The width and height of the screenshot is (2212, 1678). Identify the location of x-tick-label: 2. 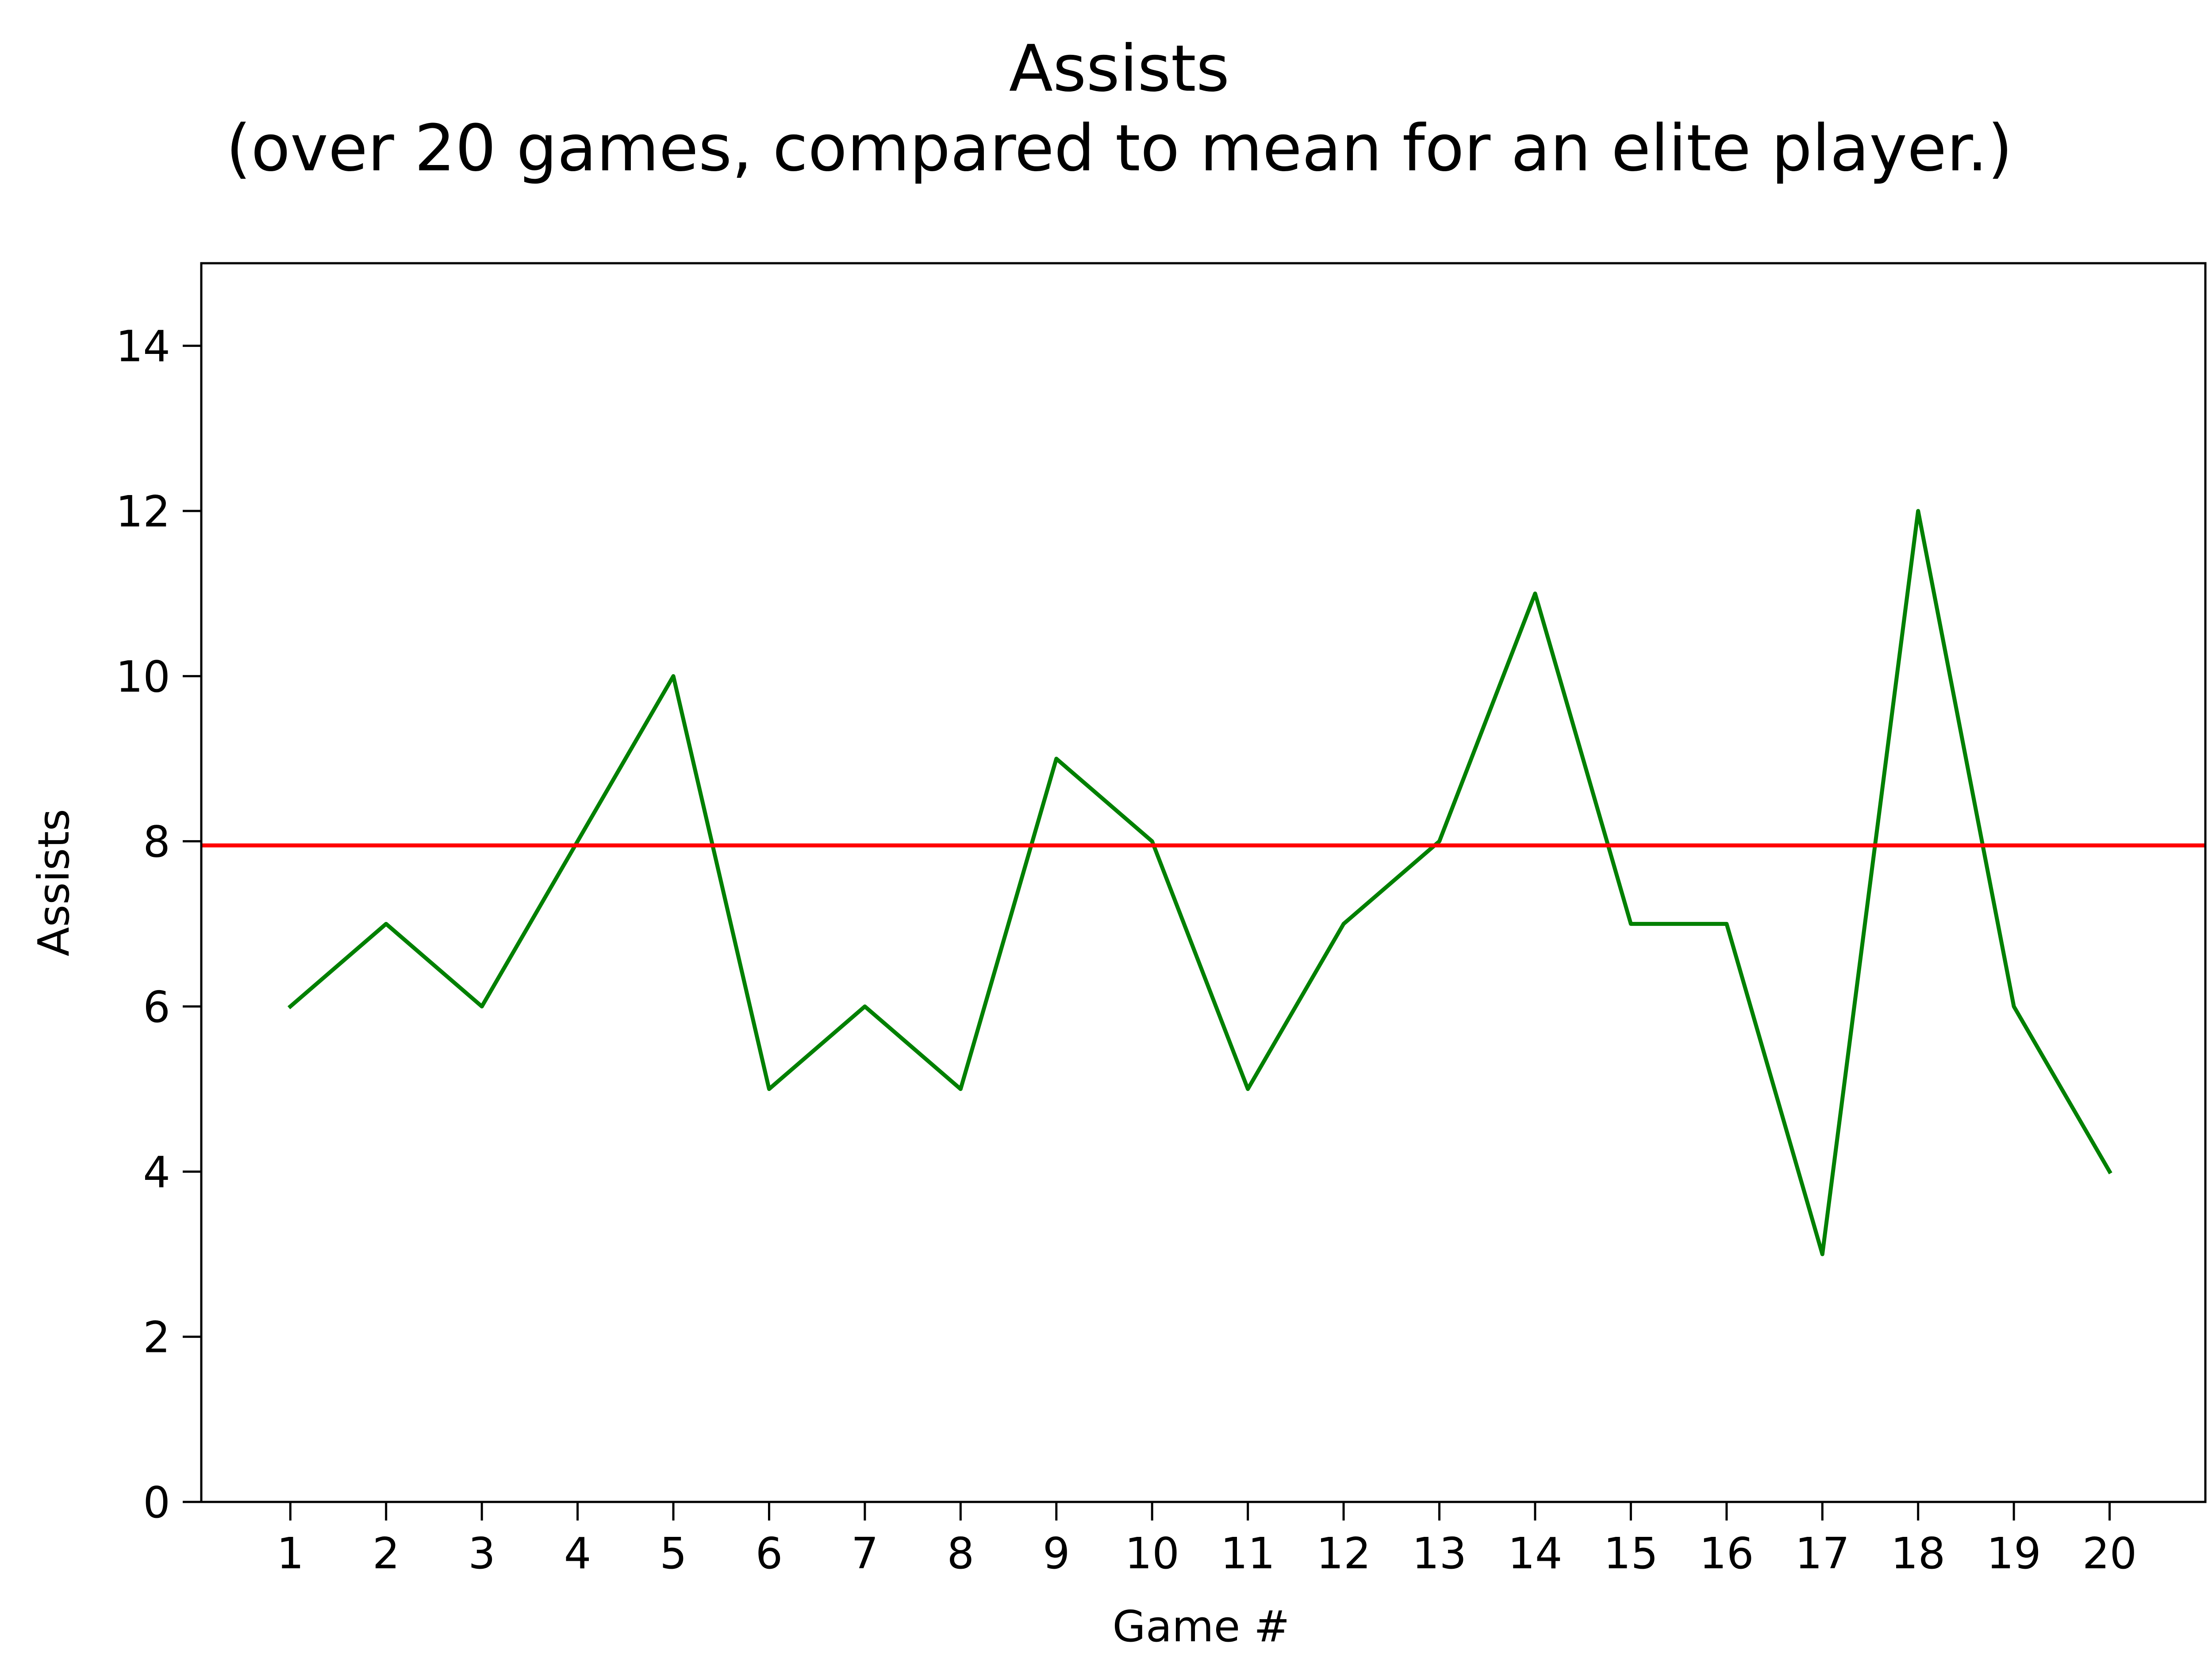
(387, 1553).